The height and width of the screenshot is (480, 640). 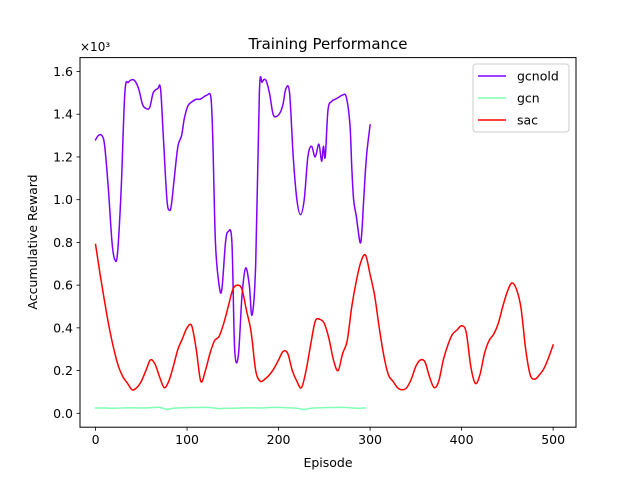 I want to click on series-line-gcn, so click(x=230, y=408).